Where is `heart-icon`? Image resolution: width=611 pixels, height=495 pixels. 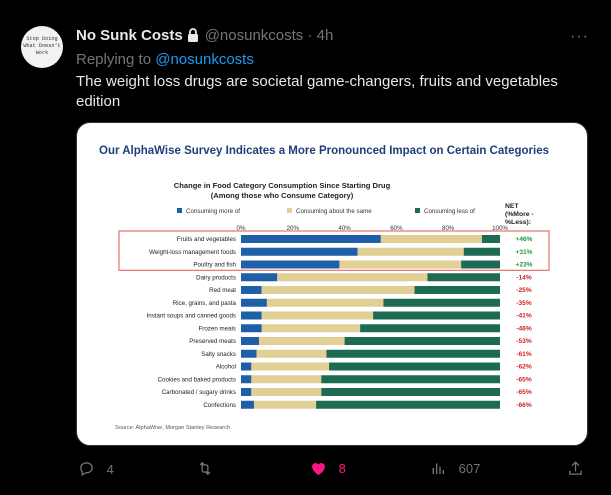 heart-icon is located at coordinates (318, 469).